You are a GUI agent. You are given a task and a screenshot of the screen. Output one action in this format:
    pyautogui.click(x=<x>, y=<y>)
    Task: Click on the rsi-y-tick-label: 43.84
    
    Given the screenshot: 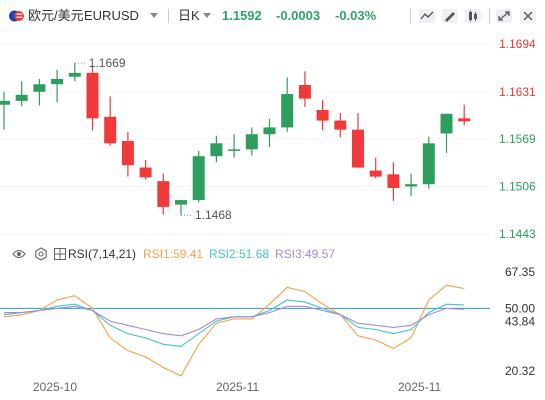 What is the action you would take?
    pyautogui.click(x=520, y=321)
    